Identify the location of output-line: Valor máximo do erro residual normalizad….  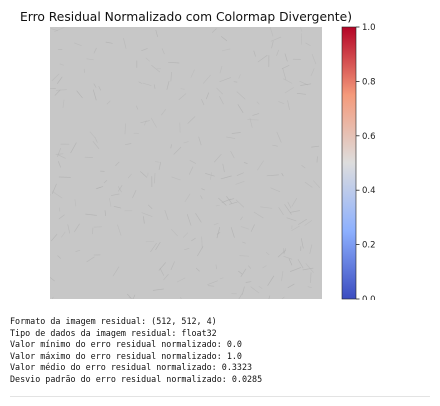
(126, 355).